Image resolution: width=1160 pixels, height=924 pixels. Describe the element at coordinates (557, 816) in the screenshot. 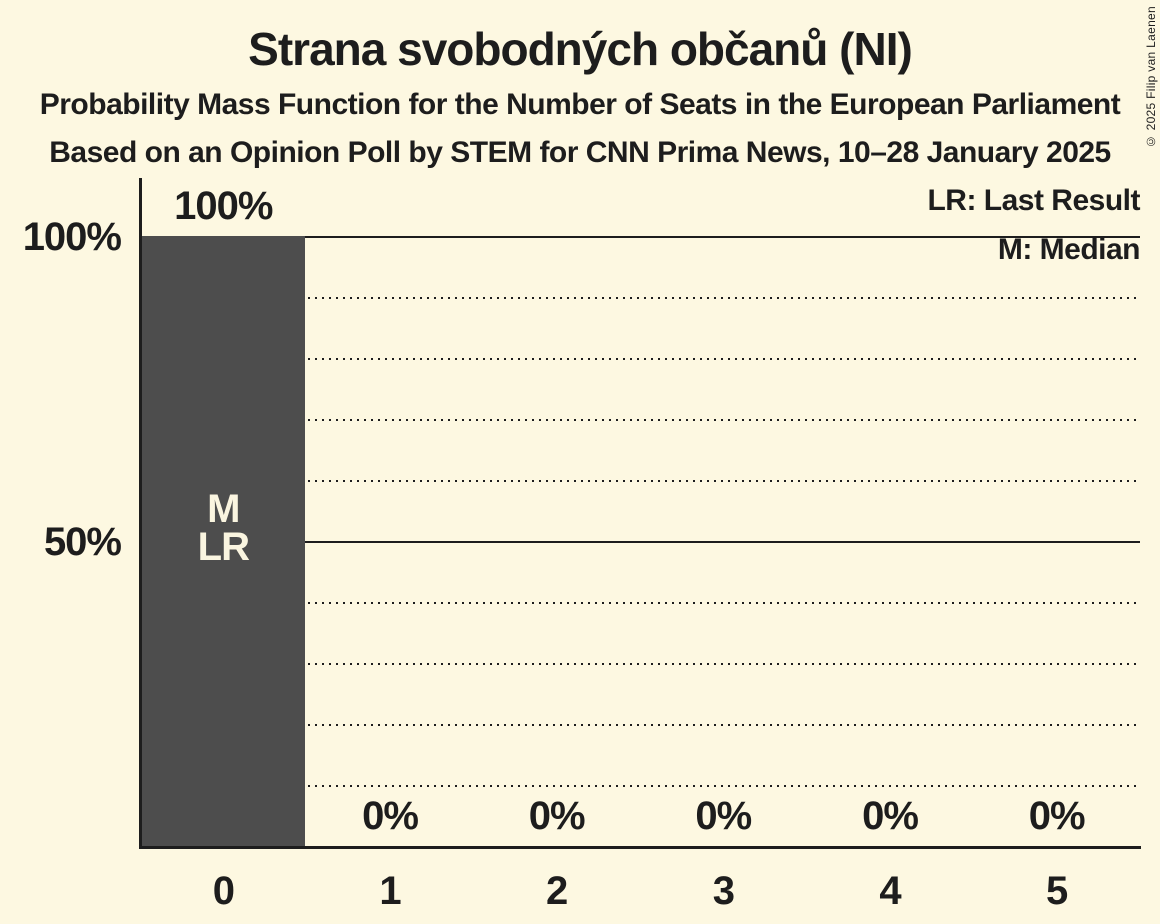

I see `value-label-2: 0%` at that location.